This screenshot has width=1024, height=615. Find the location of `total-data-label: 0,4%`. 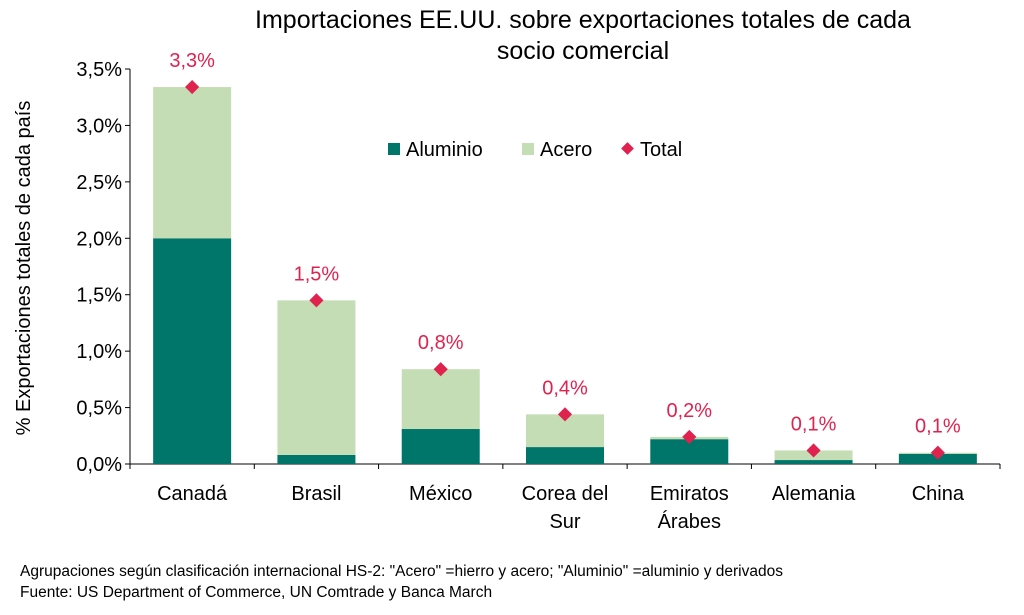

total-data-label: 0,4% is located at coordinates (565, 388).